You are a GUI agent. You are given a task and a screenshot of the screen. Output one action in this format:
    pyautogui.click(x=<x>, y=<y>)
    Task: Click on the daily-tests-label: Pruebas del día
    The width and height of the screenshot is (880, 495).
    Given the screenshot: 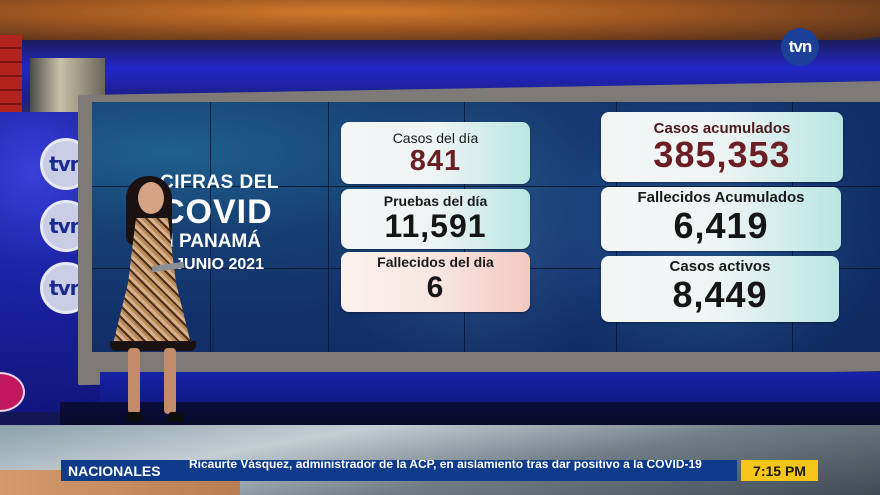 What is the action you would take?
    pyautogui.click(x=435, y=201)
    